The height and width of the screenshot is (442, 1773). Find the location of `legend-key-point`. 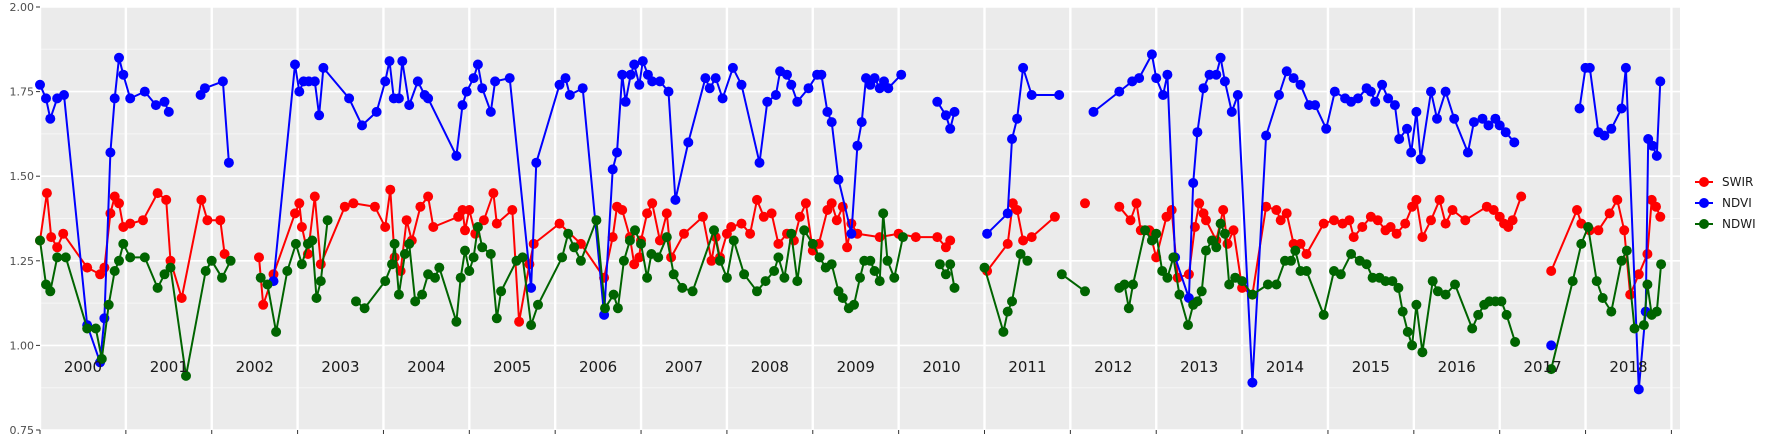

legend-key-point is located at coordinates (1704, 203).